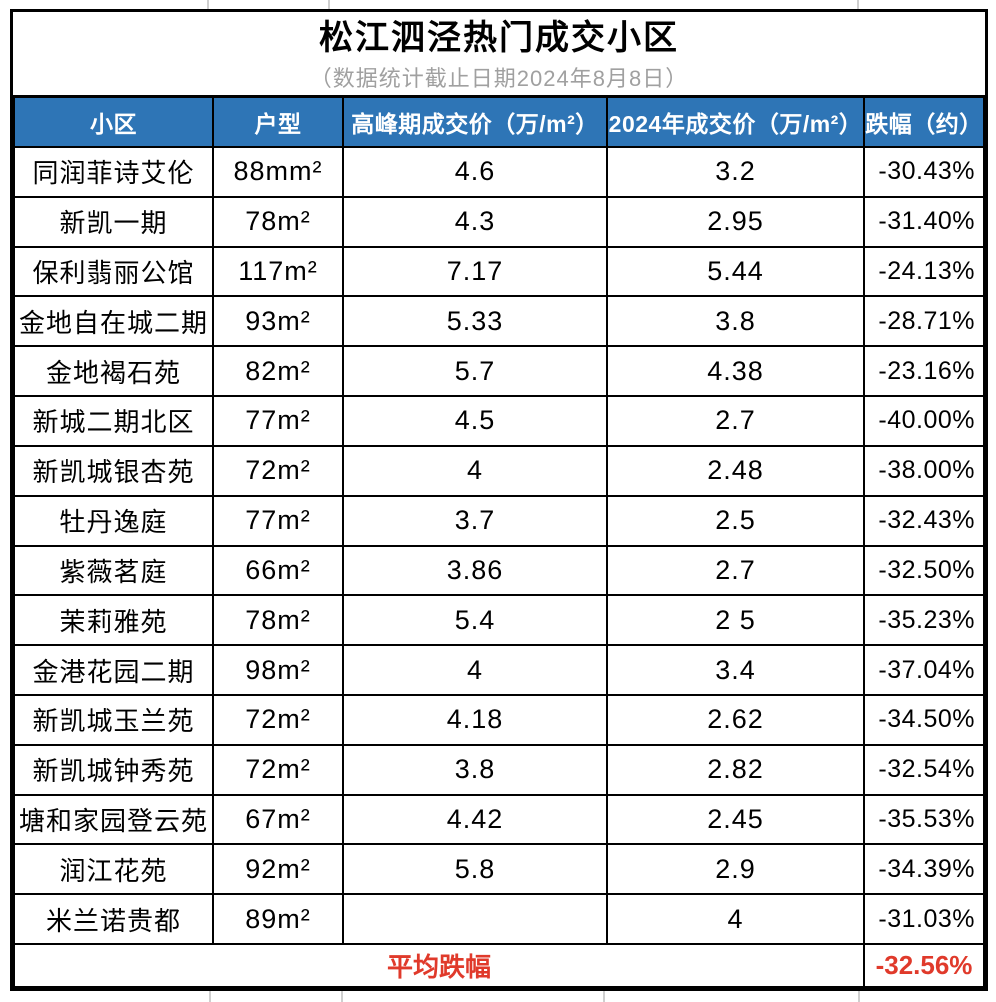  Describe the element at coordinates (735, 520) in the screenshot. I see `cell-2024-price: 2.5` at that location.